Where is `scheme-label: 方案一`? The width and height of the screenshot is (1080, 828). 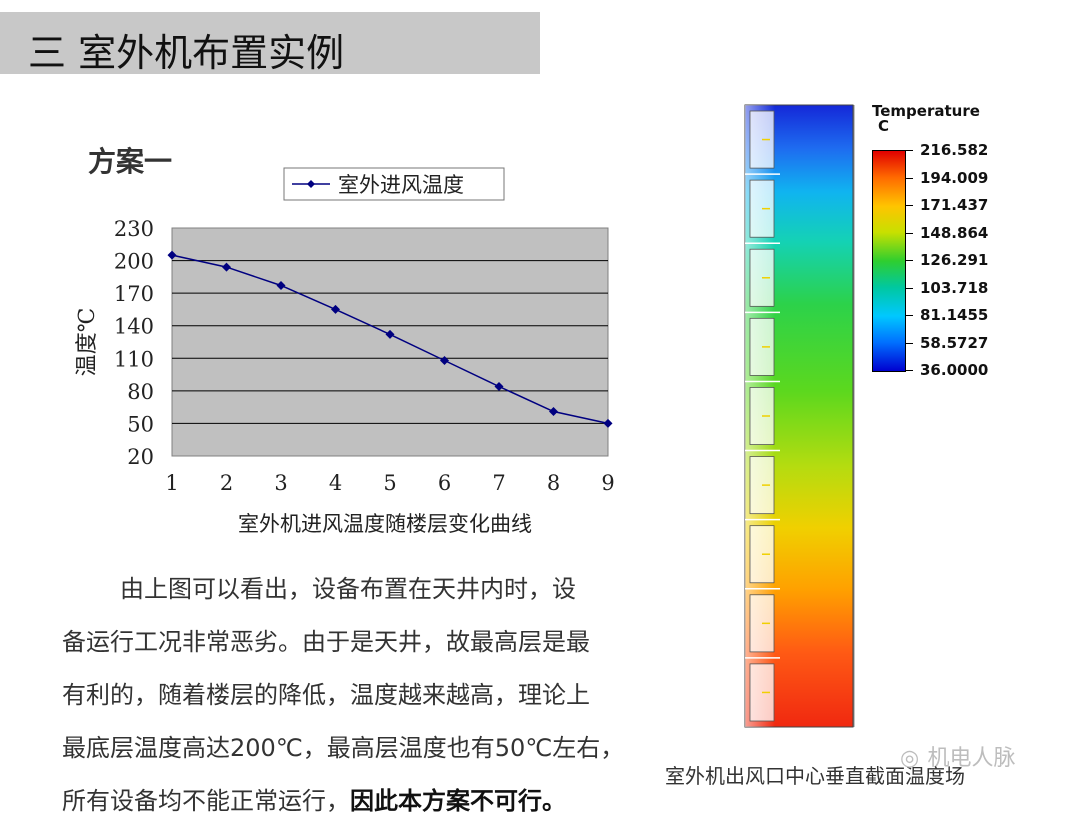
scheme-label: 方案一 is located at coordinates (130, 161).